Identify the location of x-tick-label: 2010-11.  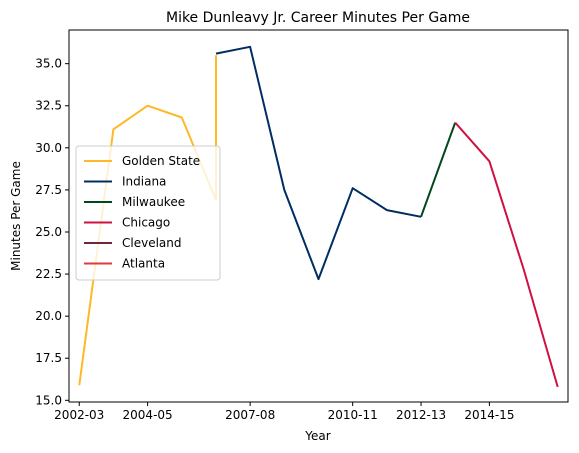
(353, 415).